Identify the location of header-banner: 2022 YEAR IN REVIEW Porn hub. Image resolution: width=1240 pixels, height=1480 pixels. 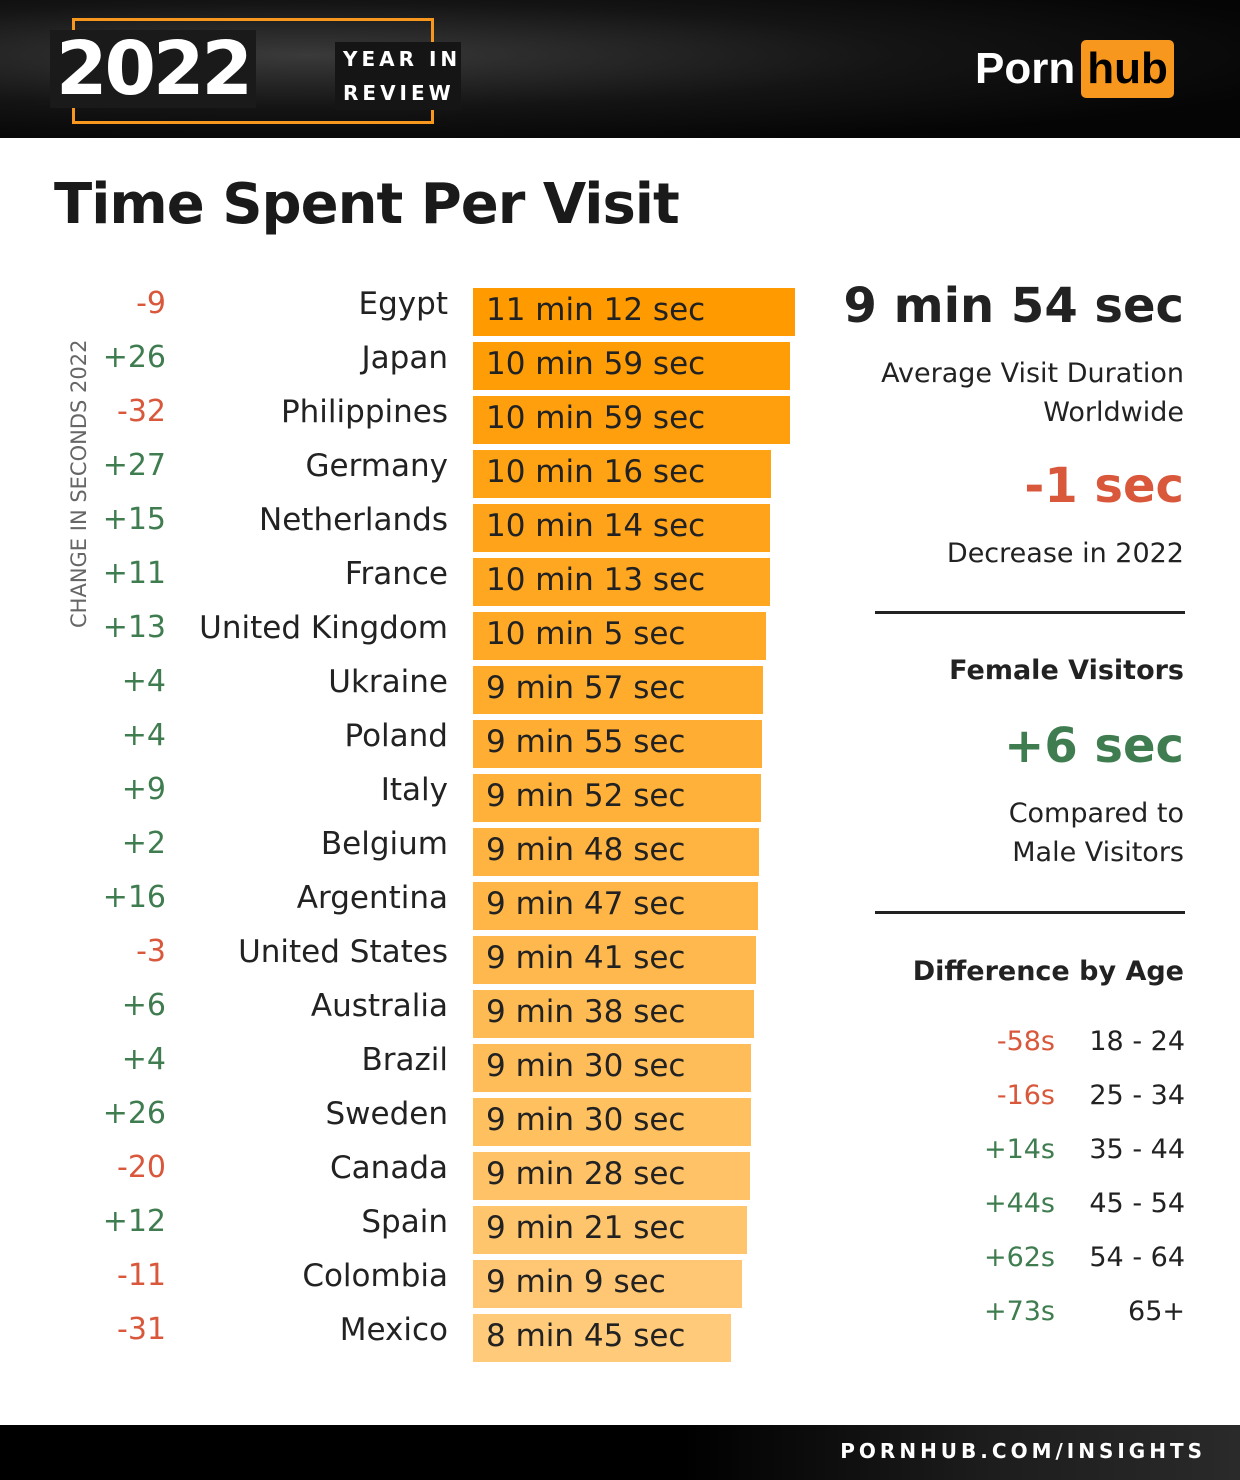
(620, 69).